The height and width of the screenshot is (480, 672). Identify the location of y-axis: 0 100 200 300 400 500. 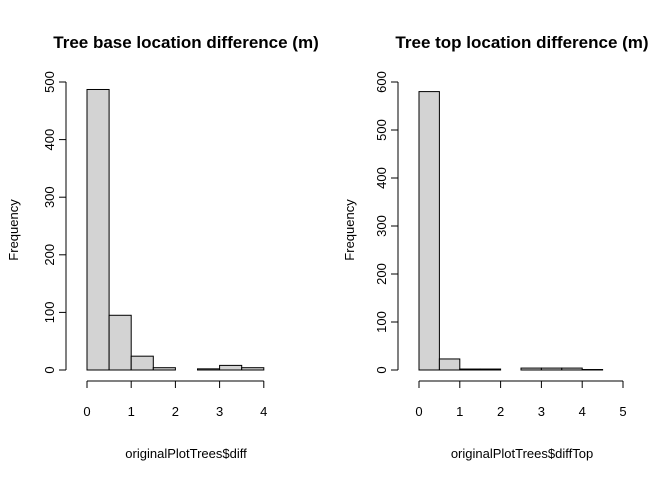
(54, 222).